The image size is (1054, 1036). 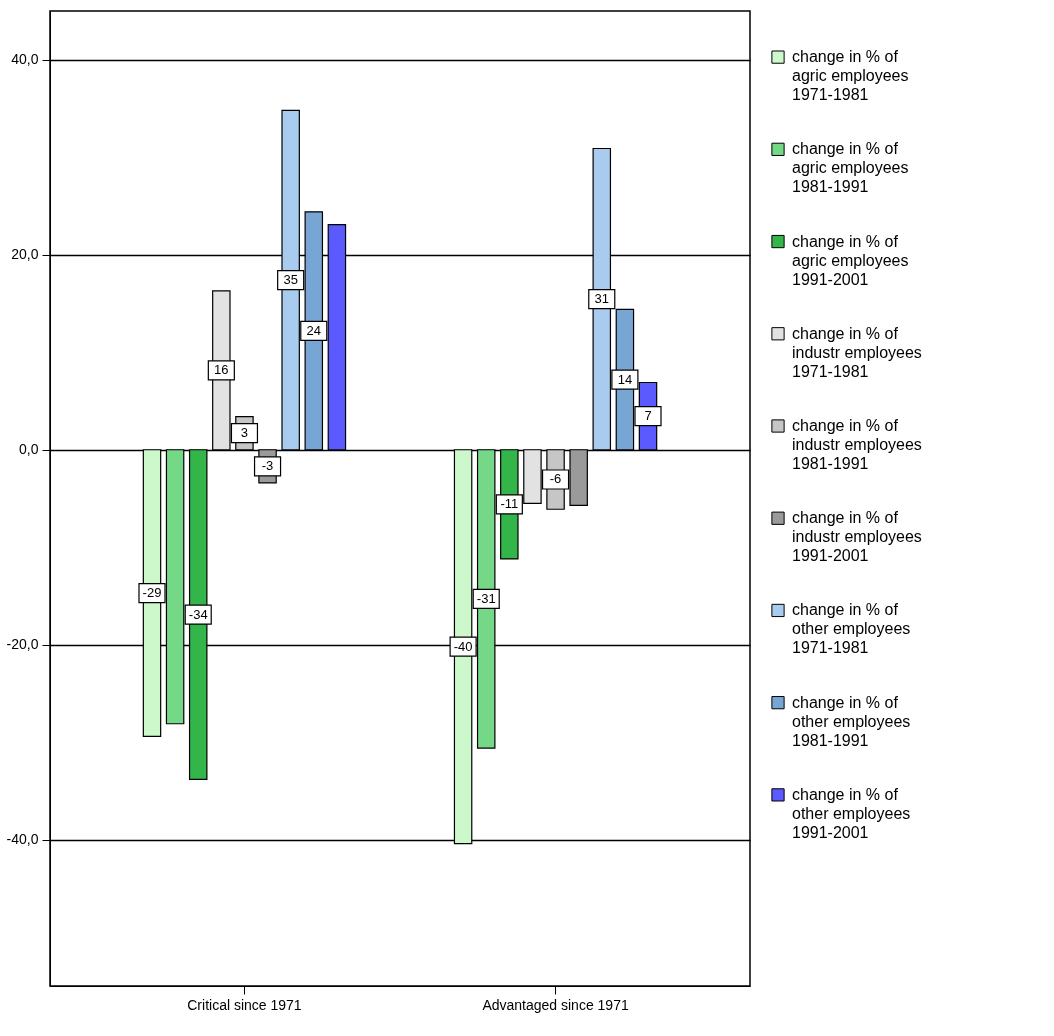 What do you see at coordinates (857, 444) in the screenshot?
I see `legend-label: change in % of industr employees 1981-1991` at bounding box center [857, 444].